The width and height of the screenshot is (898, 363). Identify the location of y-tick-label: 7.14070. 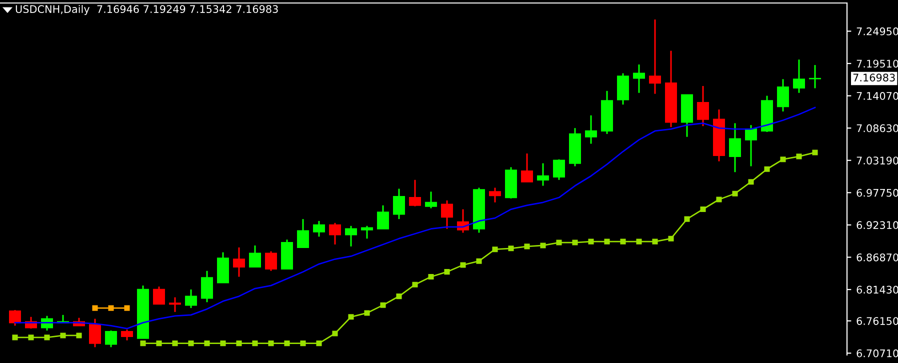
(877, 96).